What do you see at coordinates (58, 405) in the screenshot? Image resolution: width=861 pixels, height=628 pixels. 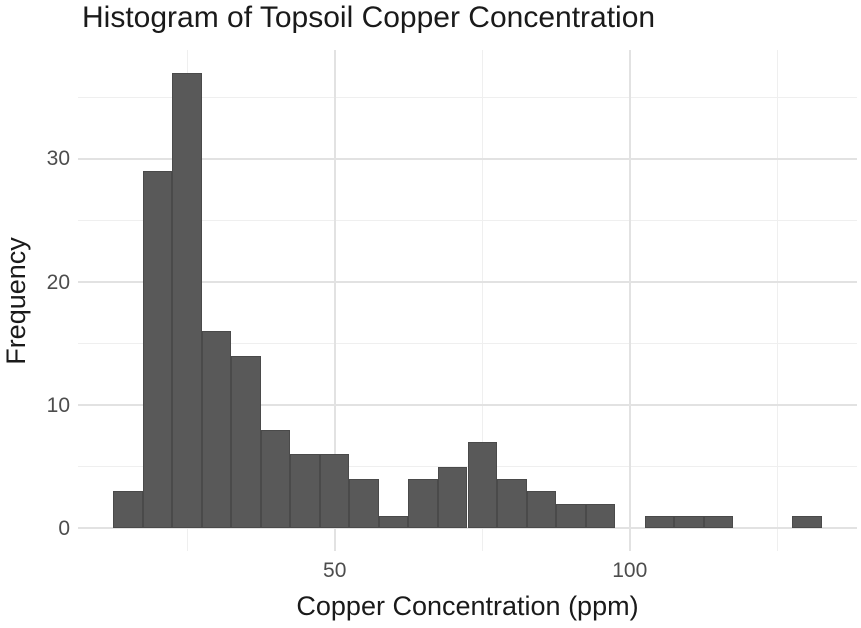 I see `y-tick-label: 10` at bounding box center [58, 405].